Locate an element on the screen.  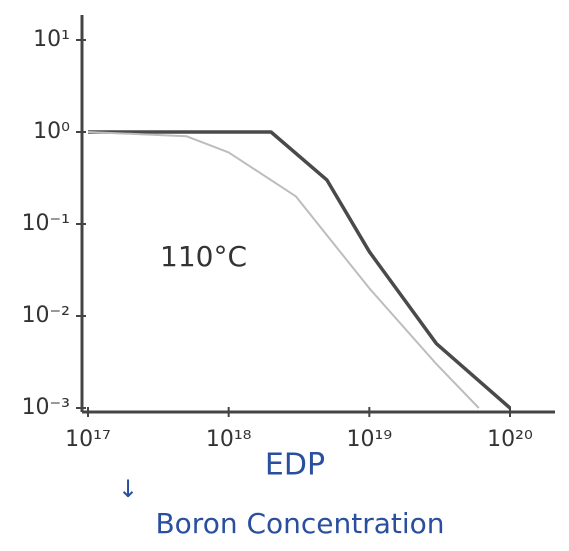
annotation: 110°C is located at coordinates (203, 256).